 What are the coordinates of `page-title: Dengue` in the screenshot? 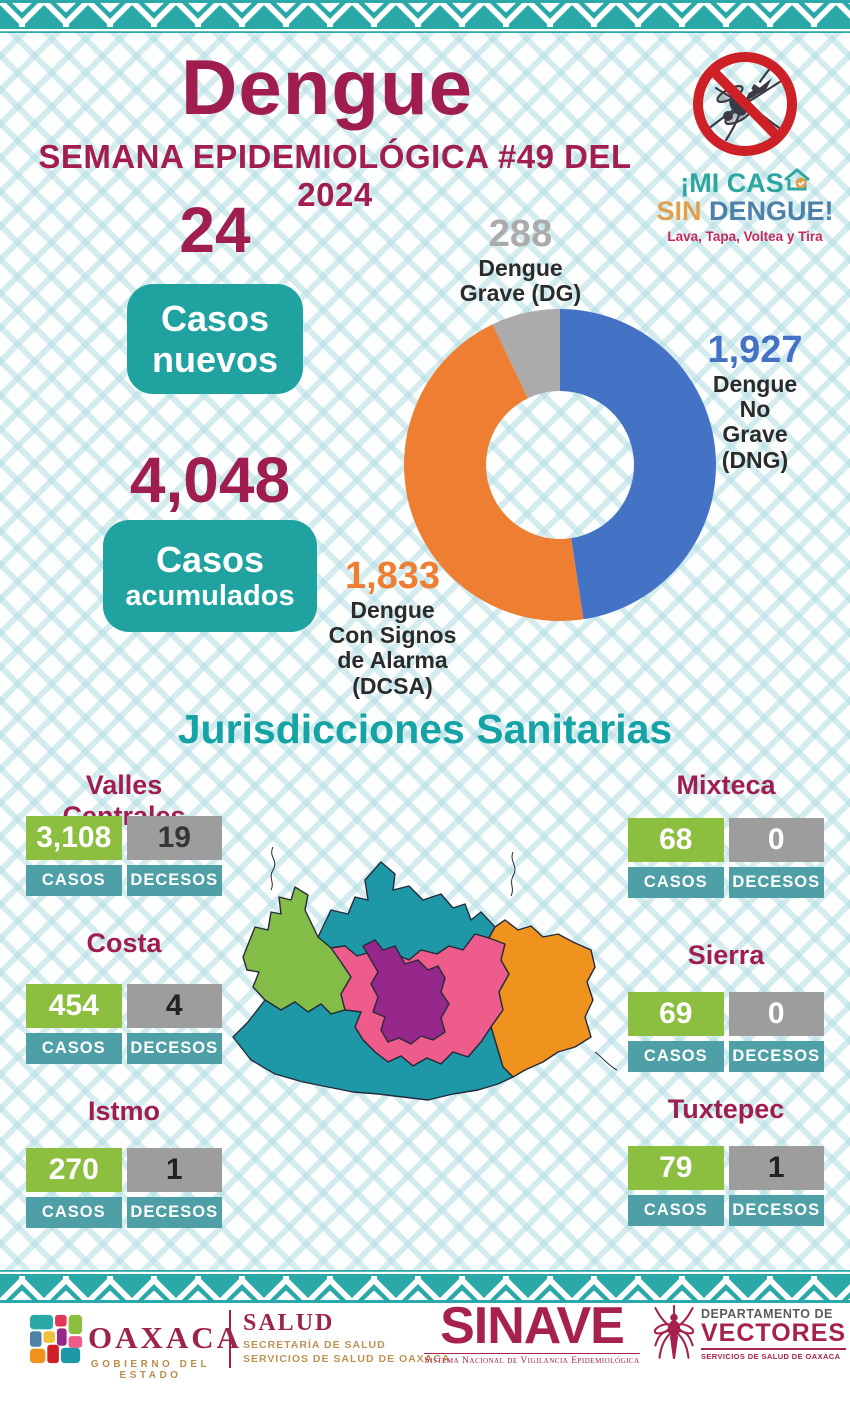 It's located at (327, 87).